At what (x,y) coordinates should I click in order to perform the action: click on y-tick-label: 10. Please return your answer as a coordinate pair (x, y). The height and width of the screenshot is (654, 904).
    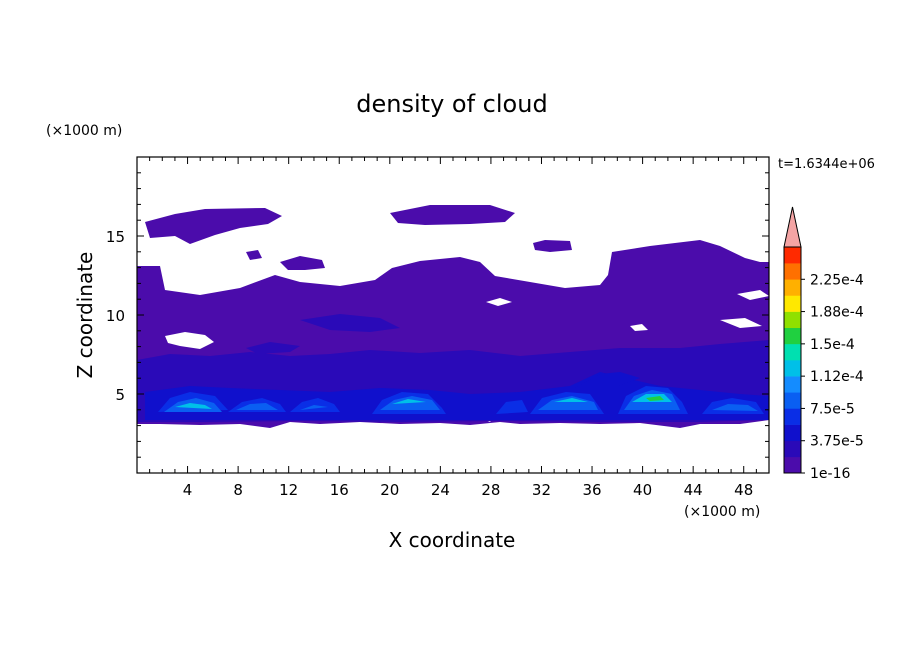
    Looking at the image, I should click on (115, 316).